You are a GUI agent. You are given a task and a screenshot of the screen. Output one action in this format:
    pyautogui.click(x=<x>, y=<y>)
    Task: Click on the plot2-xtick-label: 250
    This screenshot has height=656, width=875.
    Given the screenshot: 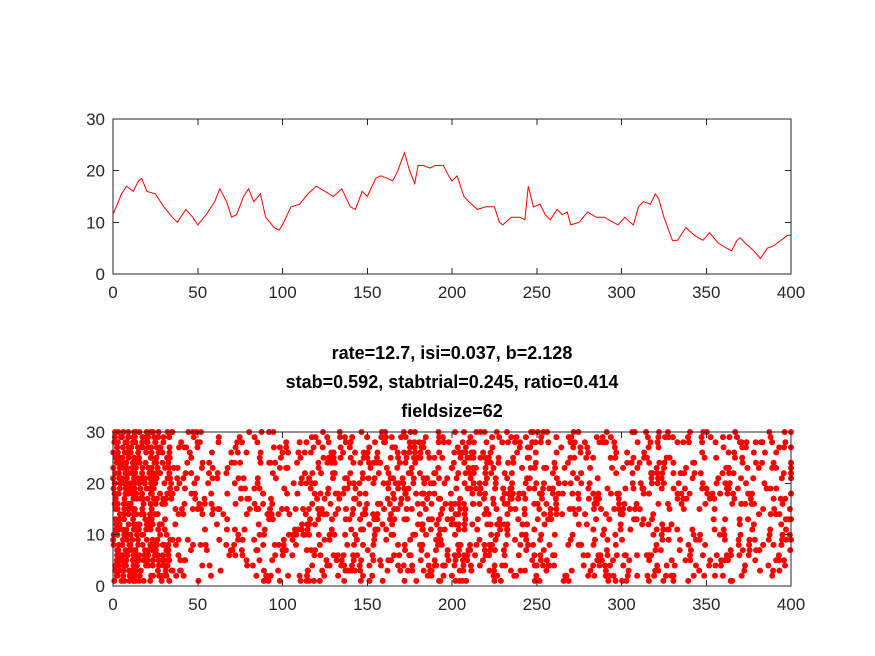 What is the action you would take?
    pyautogui.click(x=537, y=604)
    